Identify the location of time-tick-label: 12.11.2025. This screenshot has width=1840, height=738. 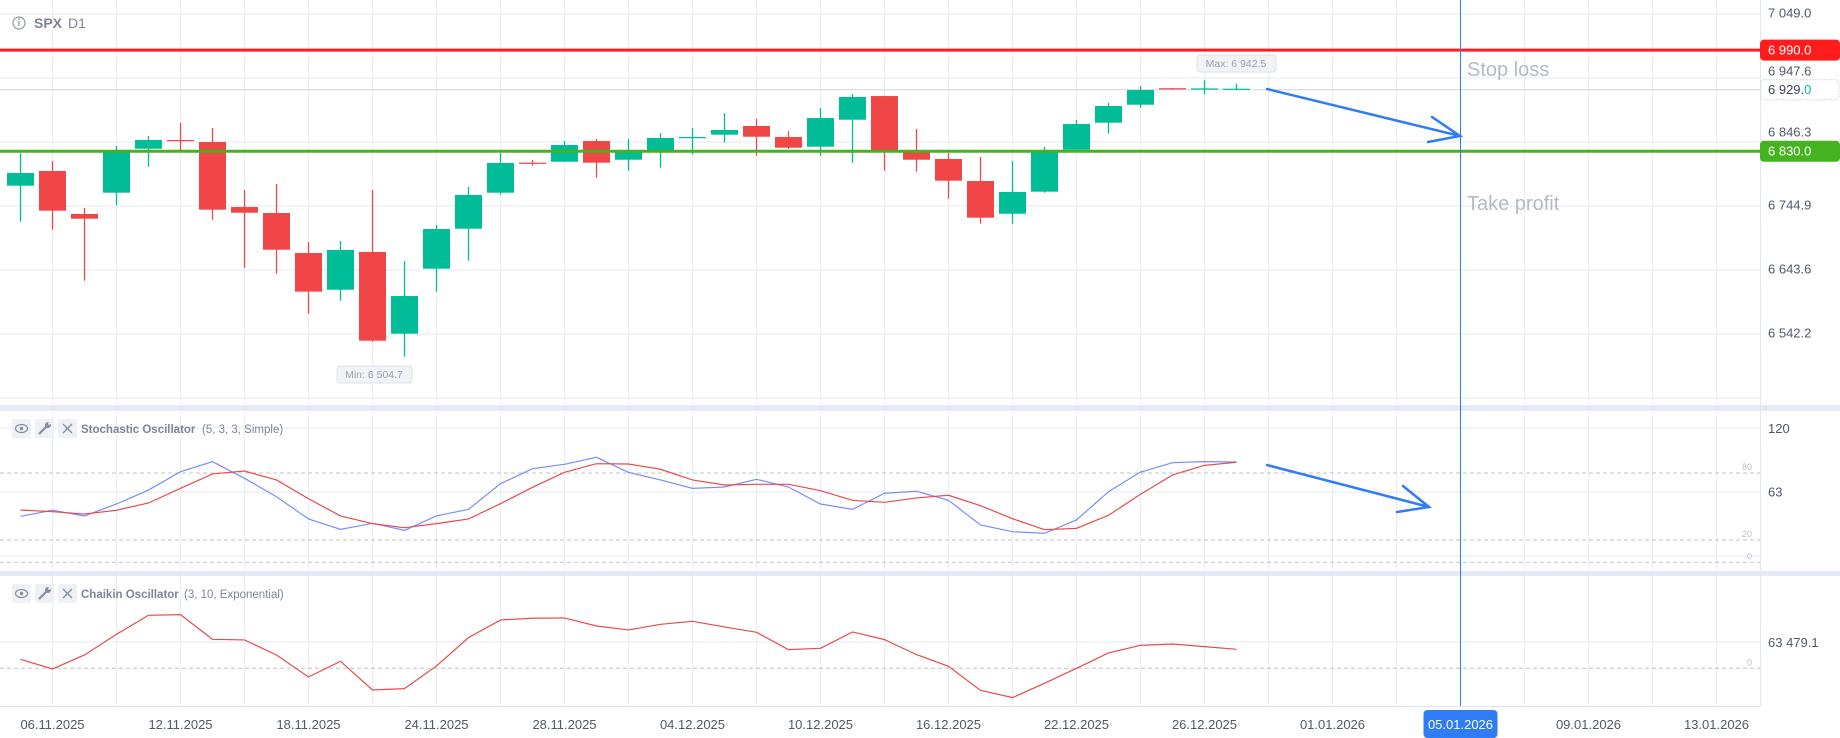
(180, 724).